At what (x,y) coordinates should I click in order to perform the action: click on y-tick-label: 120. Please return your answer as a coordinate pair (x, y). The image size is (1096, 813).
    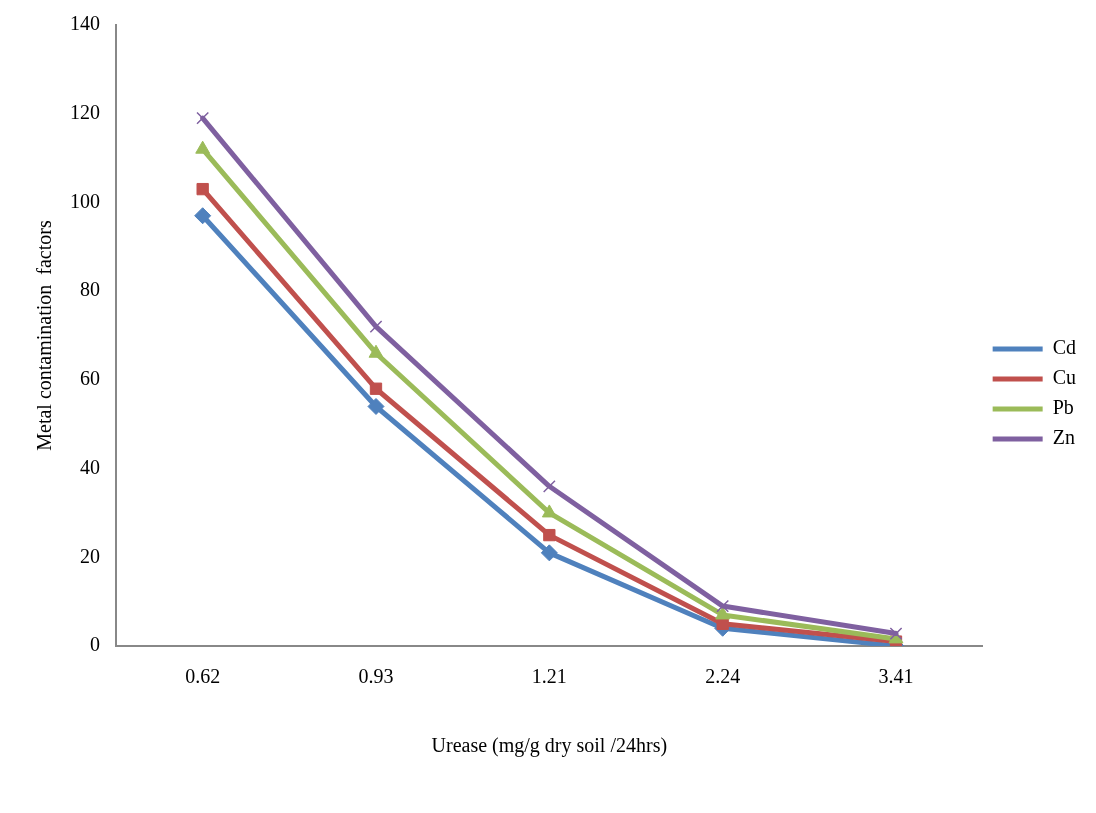
    Looking at the image, I should click on (85, 111).